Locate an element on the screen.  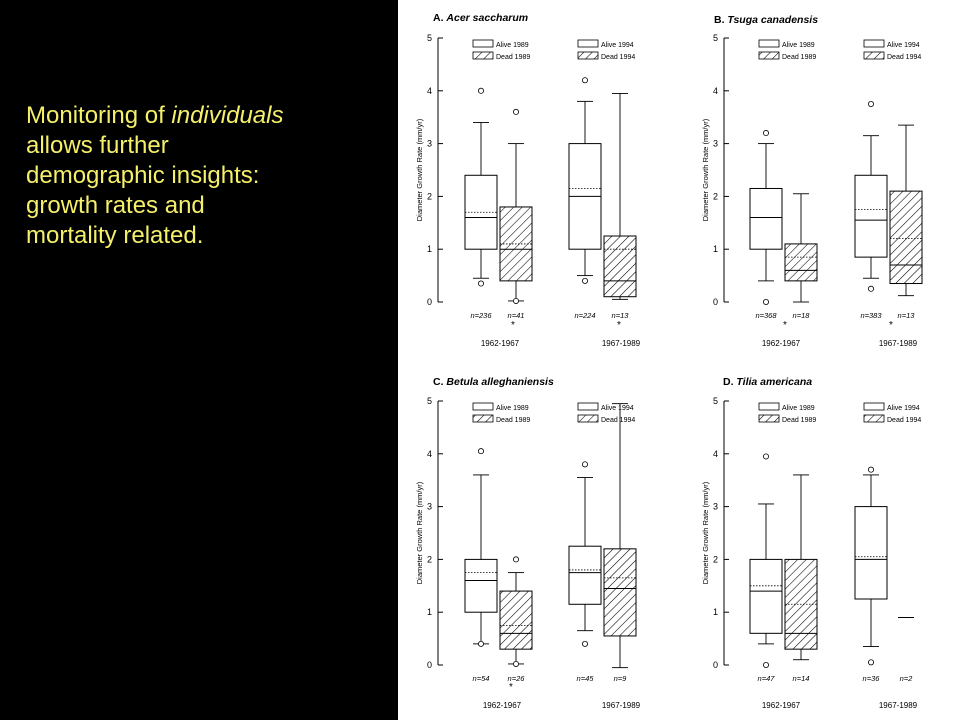
text-line-3: demographic insights: is located at coordinates (143, 175).